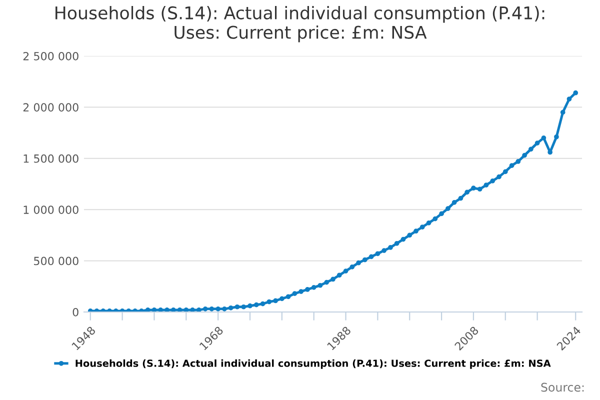 The image size is (600, 400). Describe the element at coordinates (51, 158) in the screenshot. I see `y-tick-label: 1 500 000` at that location.